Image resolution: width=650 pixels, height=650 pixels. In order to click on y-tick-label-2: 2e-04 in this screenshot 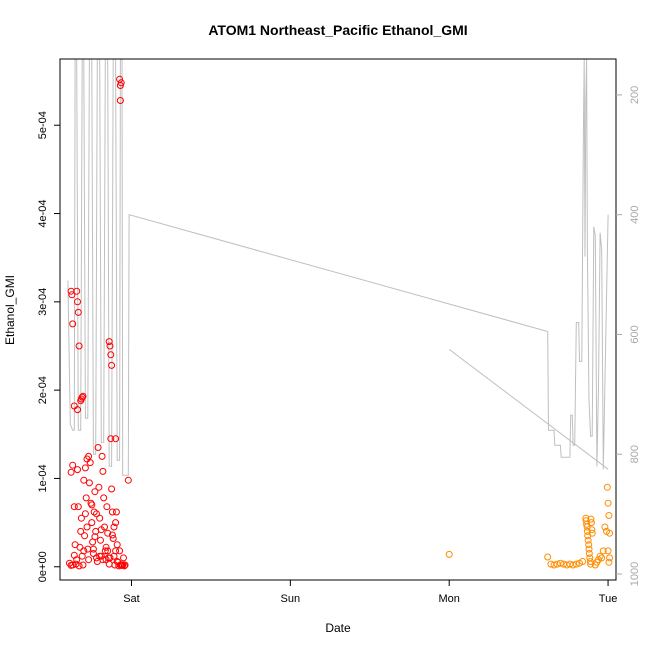, I will do `click(43, 390)`.